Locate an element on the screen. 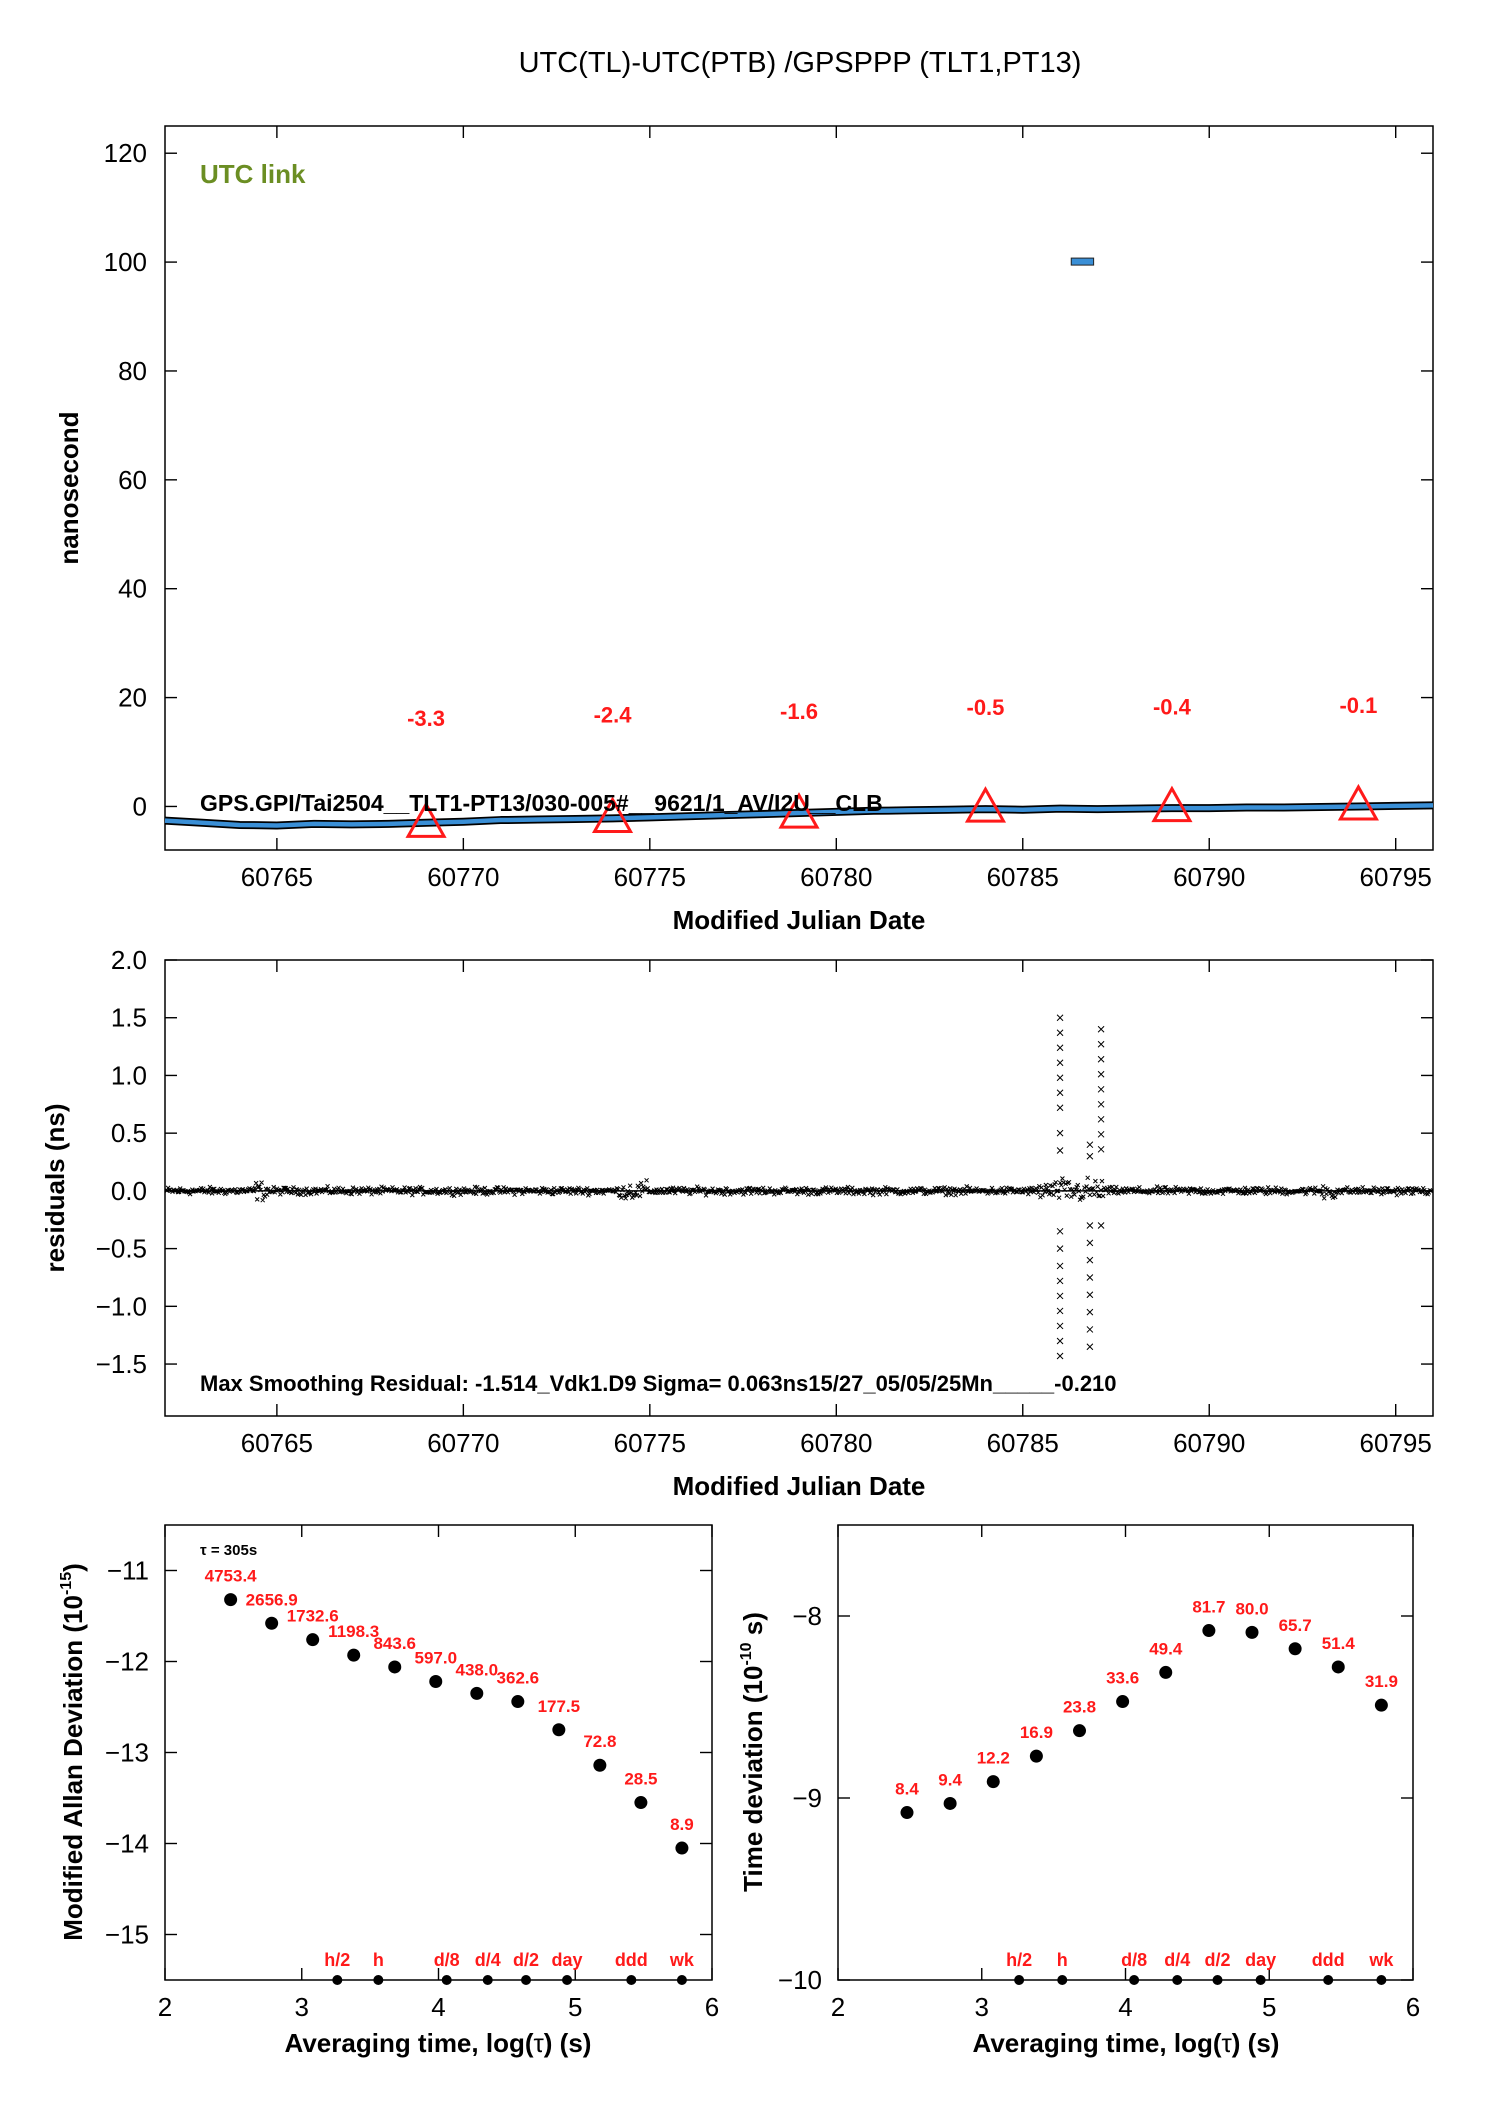  tau-symbol: τ is located at coordinates (1227, 2043).